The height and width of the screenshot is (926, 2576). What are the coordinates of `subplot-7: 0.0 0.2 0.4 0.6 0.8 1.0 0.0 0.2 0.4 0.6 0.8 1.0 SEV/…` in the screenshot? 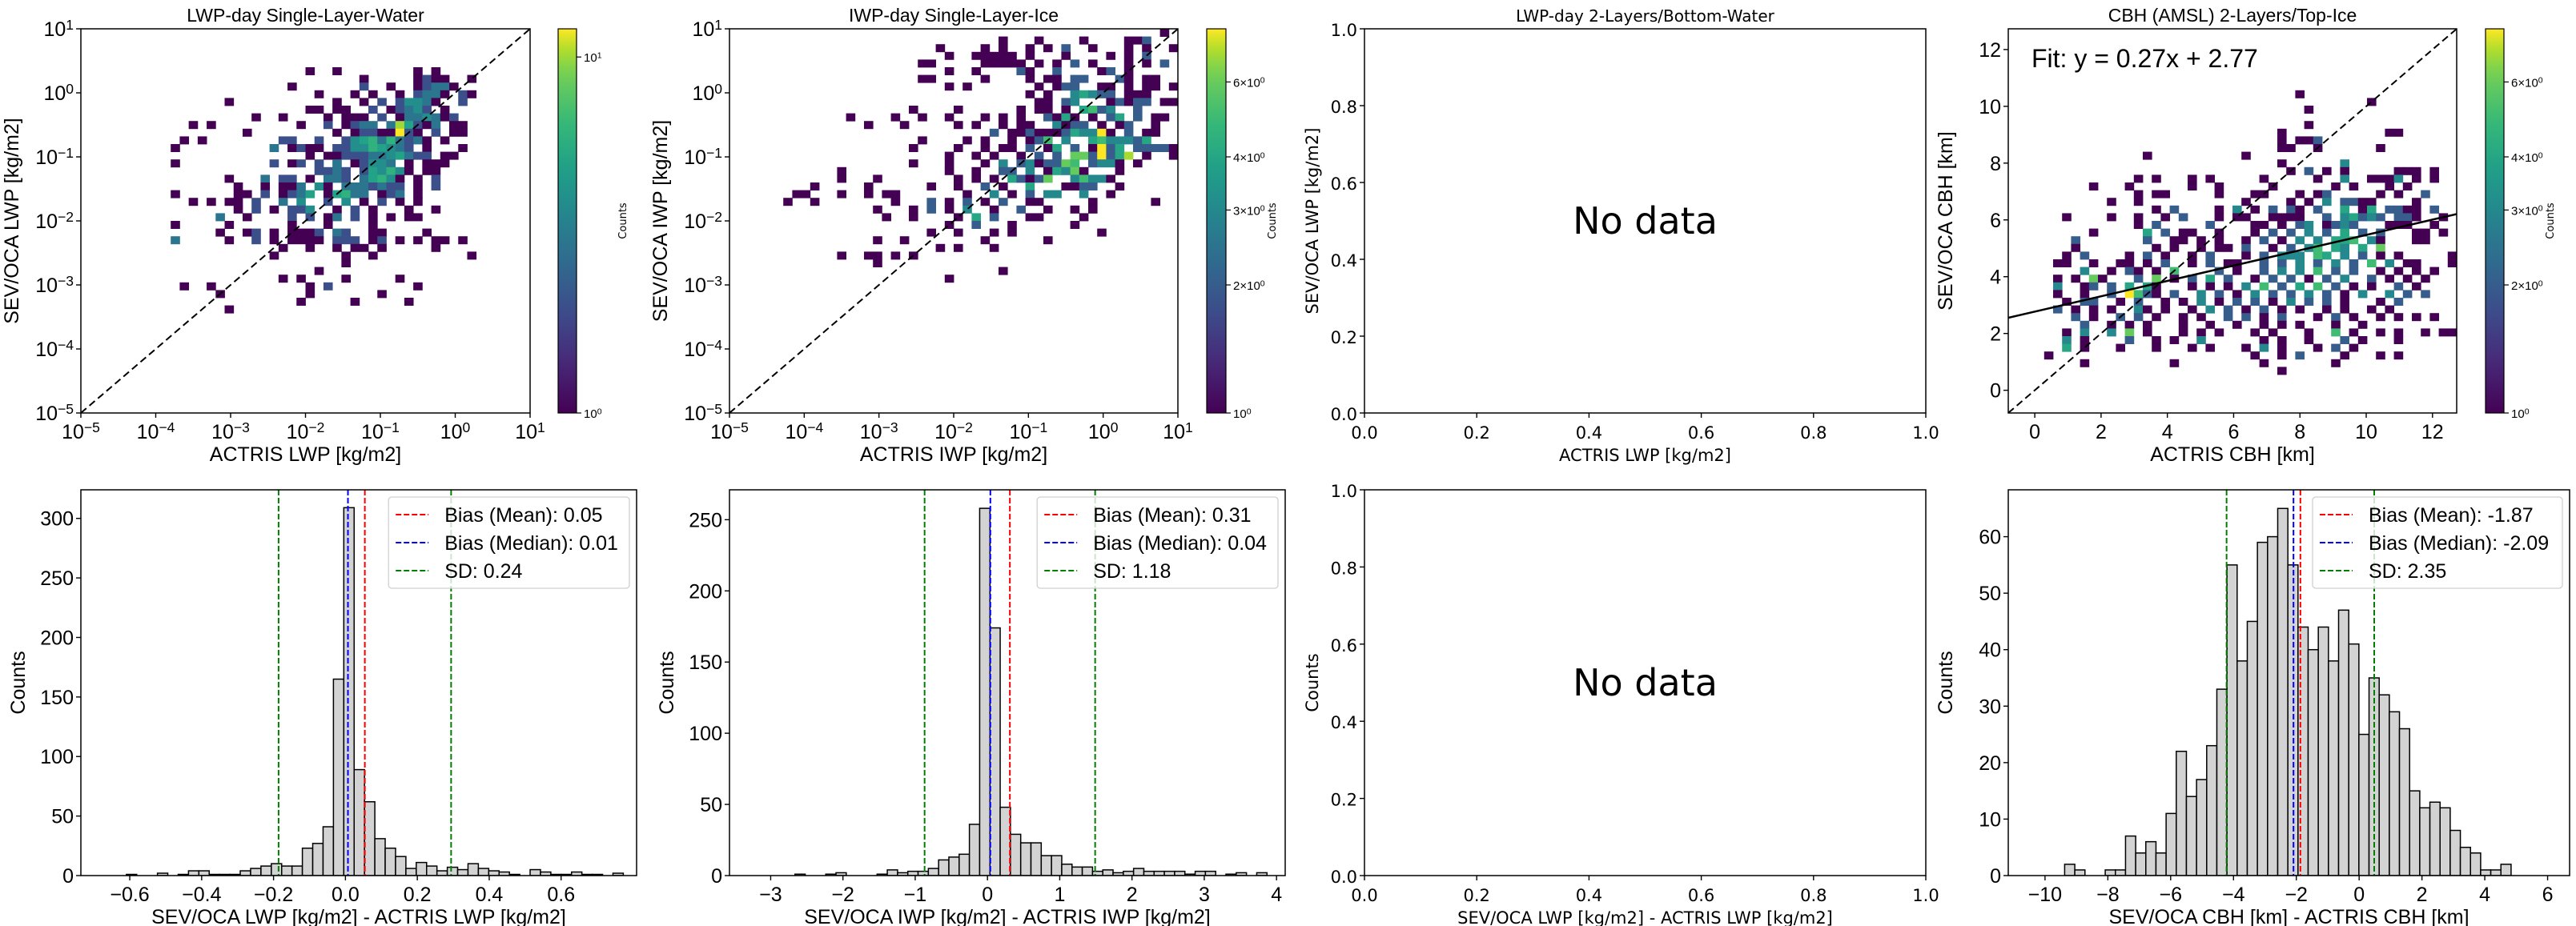 It's located at (1621, 704).